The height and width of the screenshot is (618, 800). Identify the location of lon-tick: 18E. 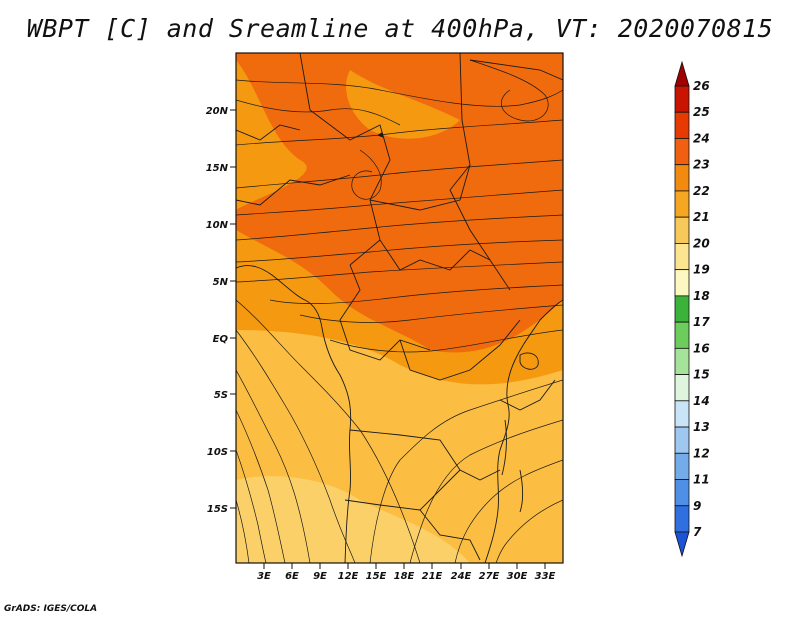
(404, 572).